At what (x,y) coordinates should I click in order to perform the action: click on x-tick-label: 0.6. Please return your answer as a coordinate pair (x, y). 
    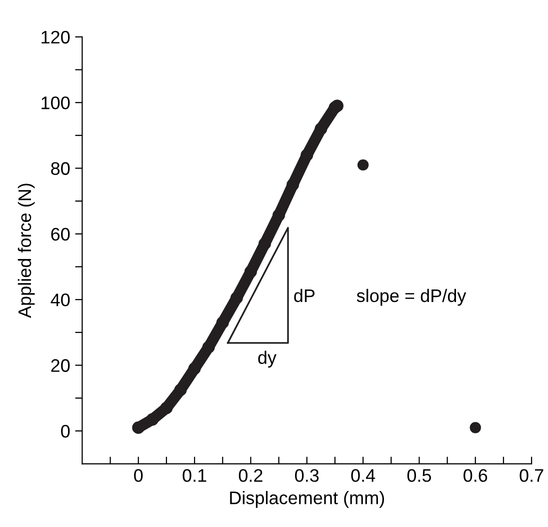
    Looking at the image, I should click on (476, 475).